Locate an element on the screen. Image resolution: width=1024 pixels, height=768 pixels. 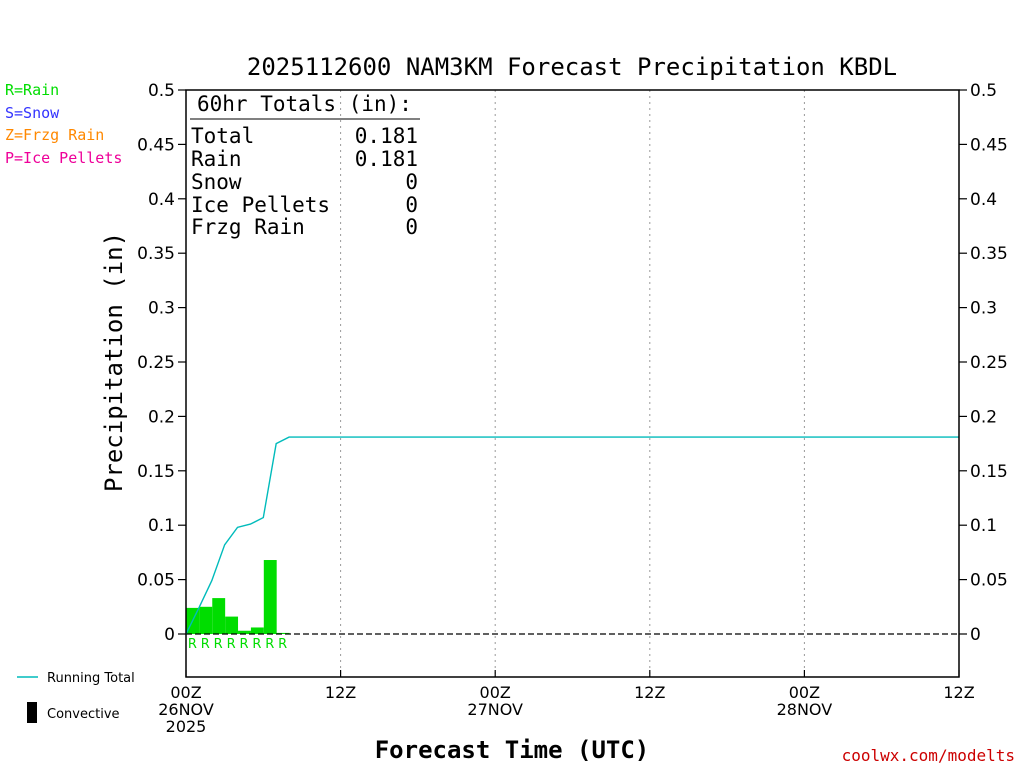
x-axis-label: Forecast Time (UTC) is located at coordinates (512, 750).